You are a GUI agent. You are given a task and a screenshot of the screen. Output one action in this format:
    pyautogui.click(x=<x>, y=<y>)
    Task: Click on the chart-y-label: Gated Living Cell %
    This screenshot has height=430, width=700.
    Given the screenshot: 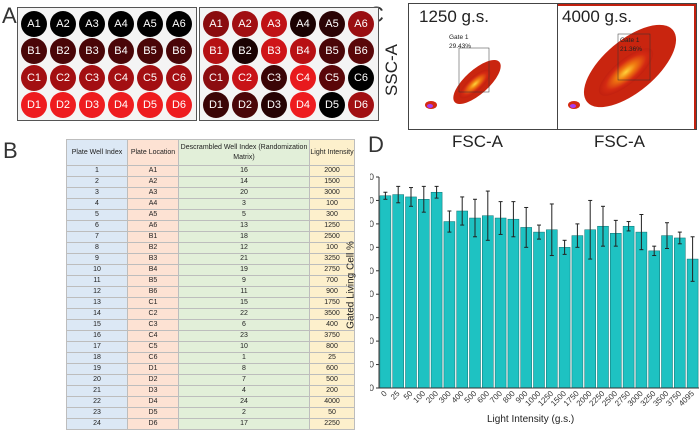 What is the action you would take?
    pyautogui.click(x=351, y=285)
    